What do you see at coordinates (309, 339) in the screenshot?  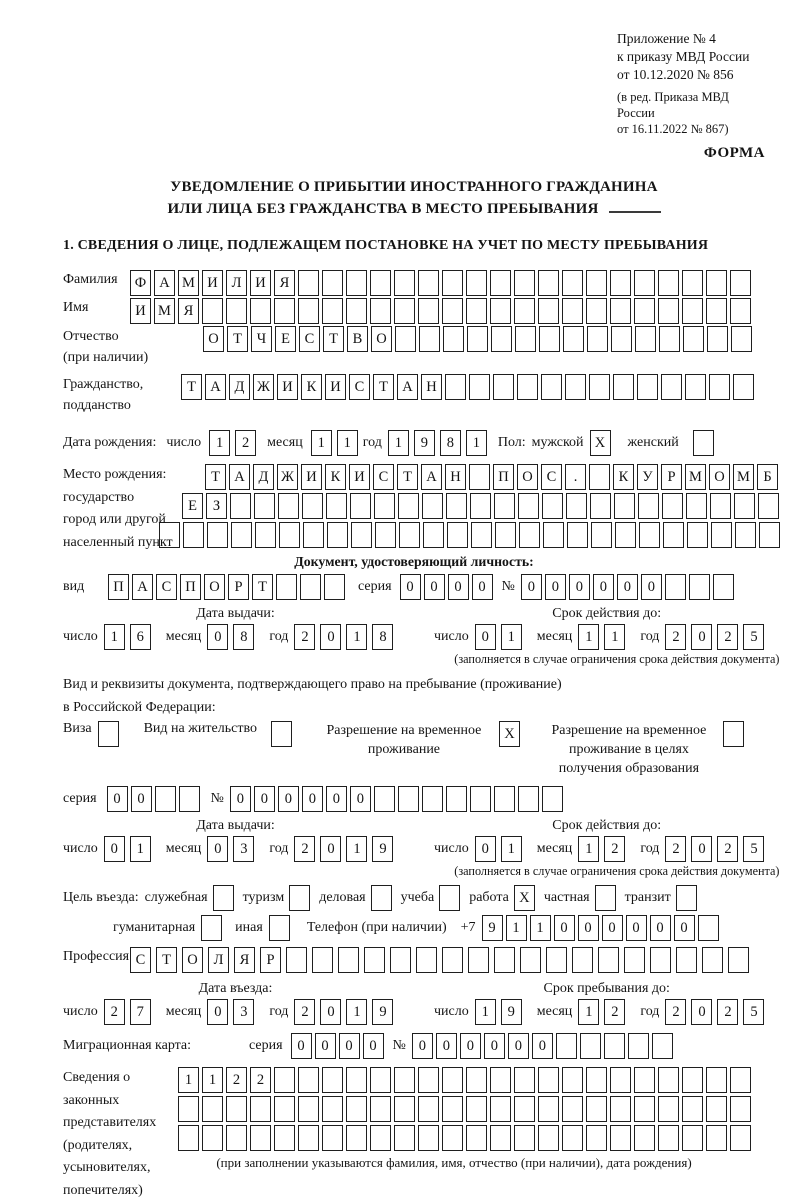 I see `char-cell: С` at bounding box center [309, 339].